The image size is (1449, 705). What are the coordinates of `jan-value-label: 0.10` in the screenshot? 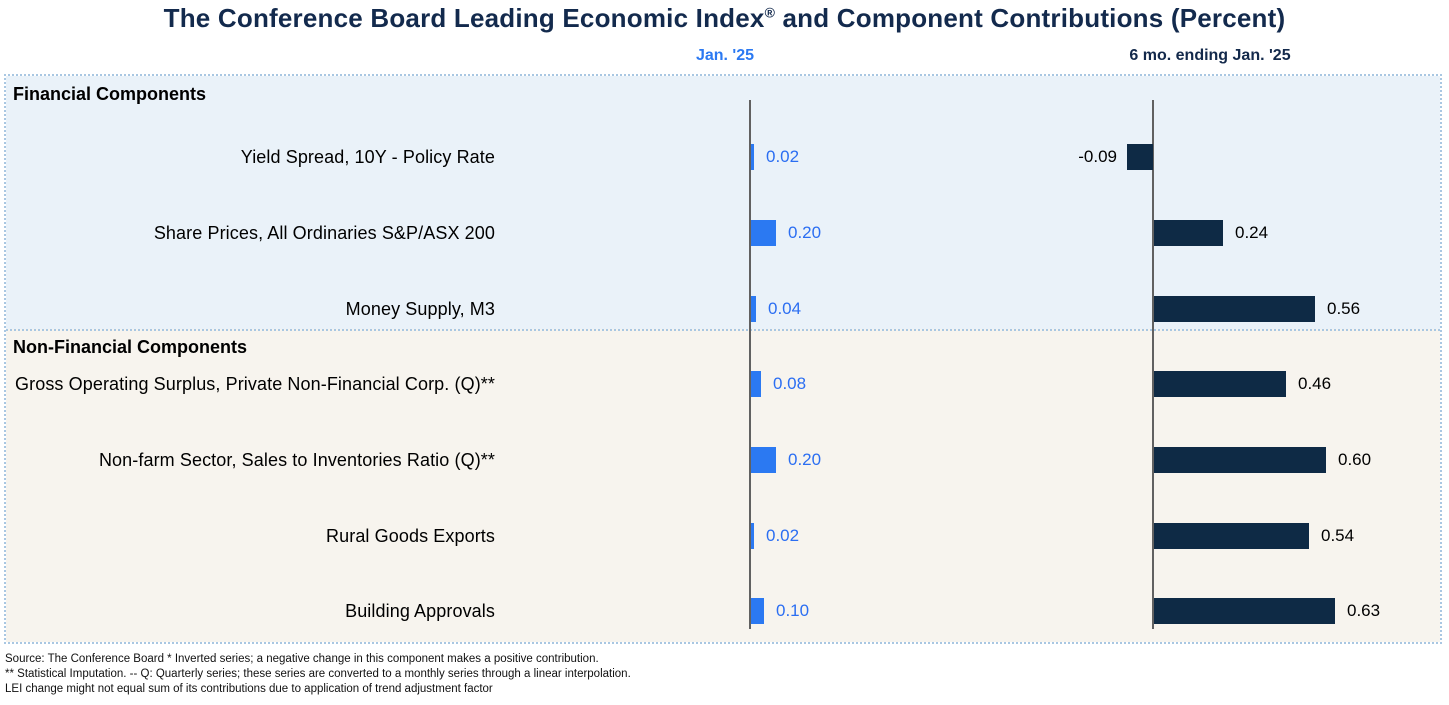 It's located at (793, 610).